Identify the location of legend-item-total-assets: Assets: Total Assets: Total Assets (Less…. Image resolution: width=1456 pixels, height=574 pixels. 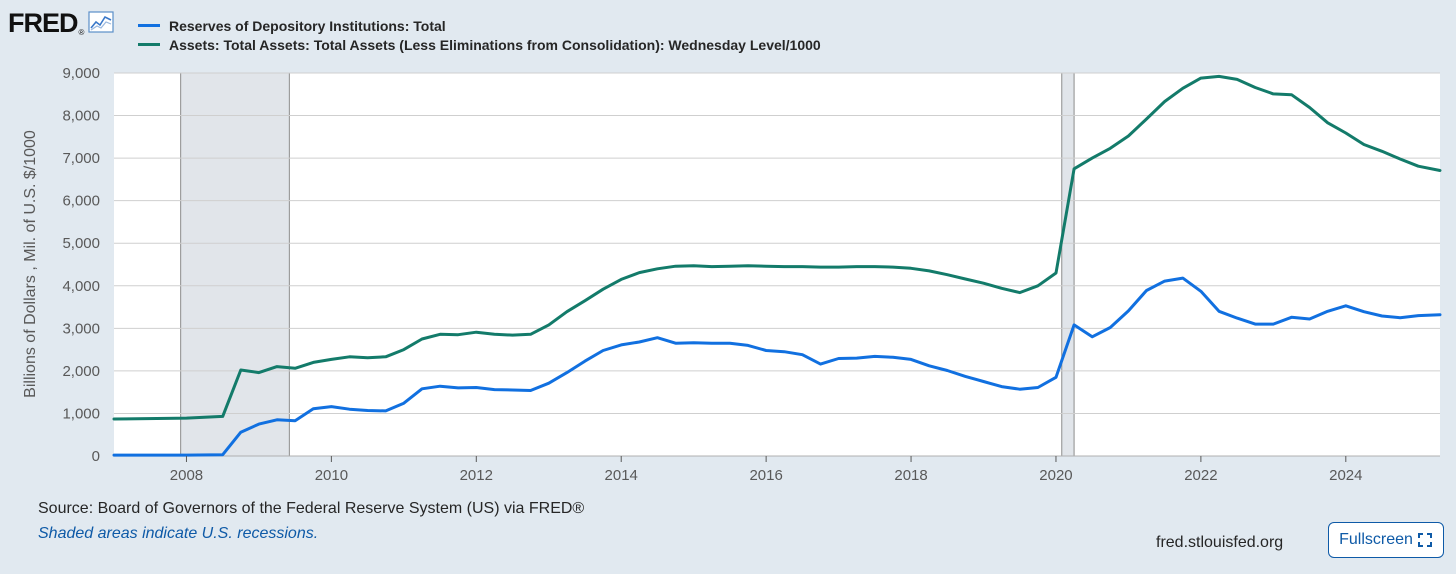
(479, 44).